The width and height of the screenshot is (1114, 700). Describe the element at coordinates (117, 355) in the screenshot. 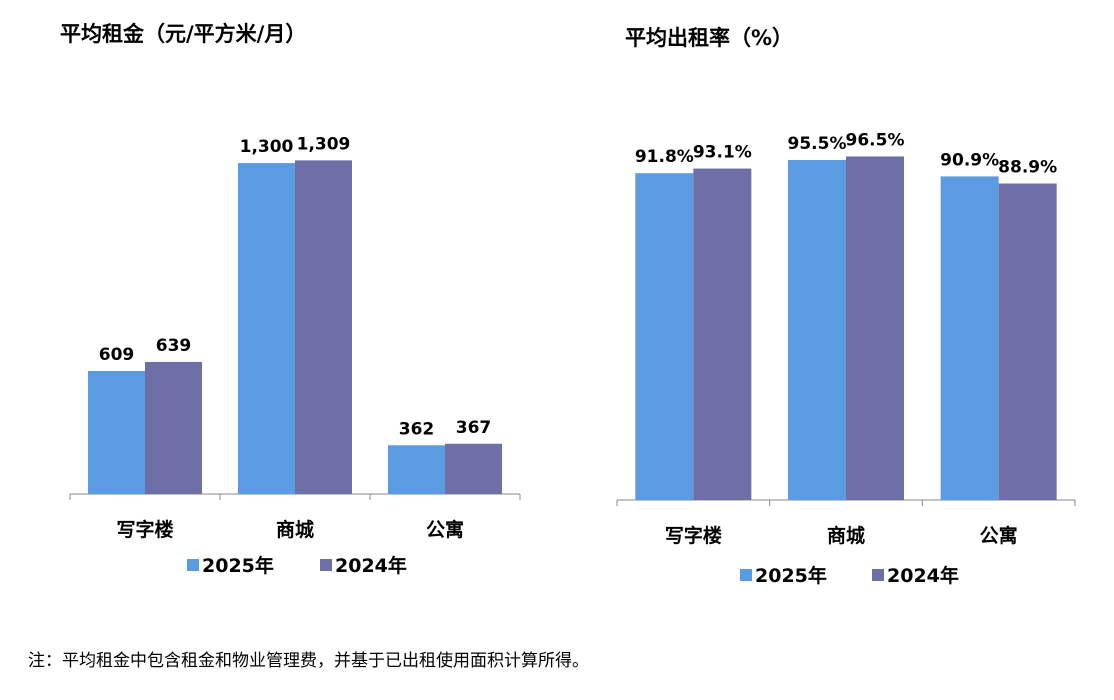

I see `data-label: 609` at that location.